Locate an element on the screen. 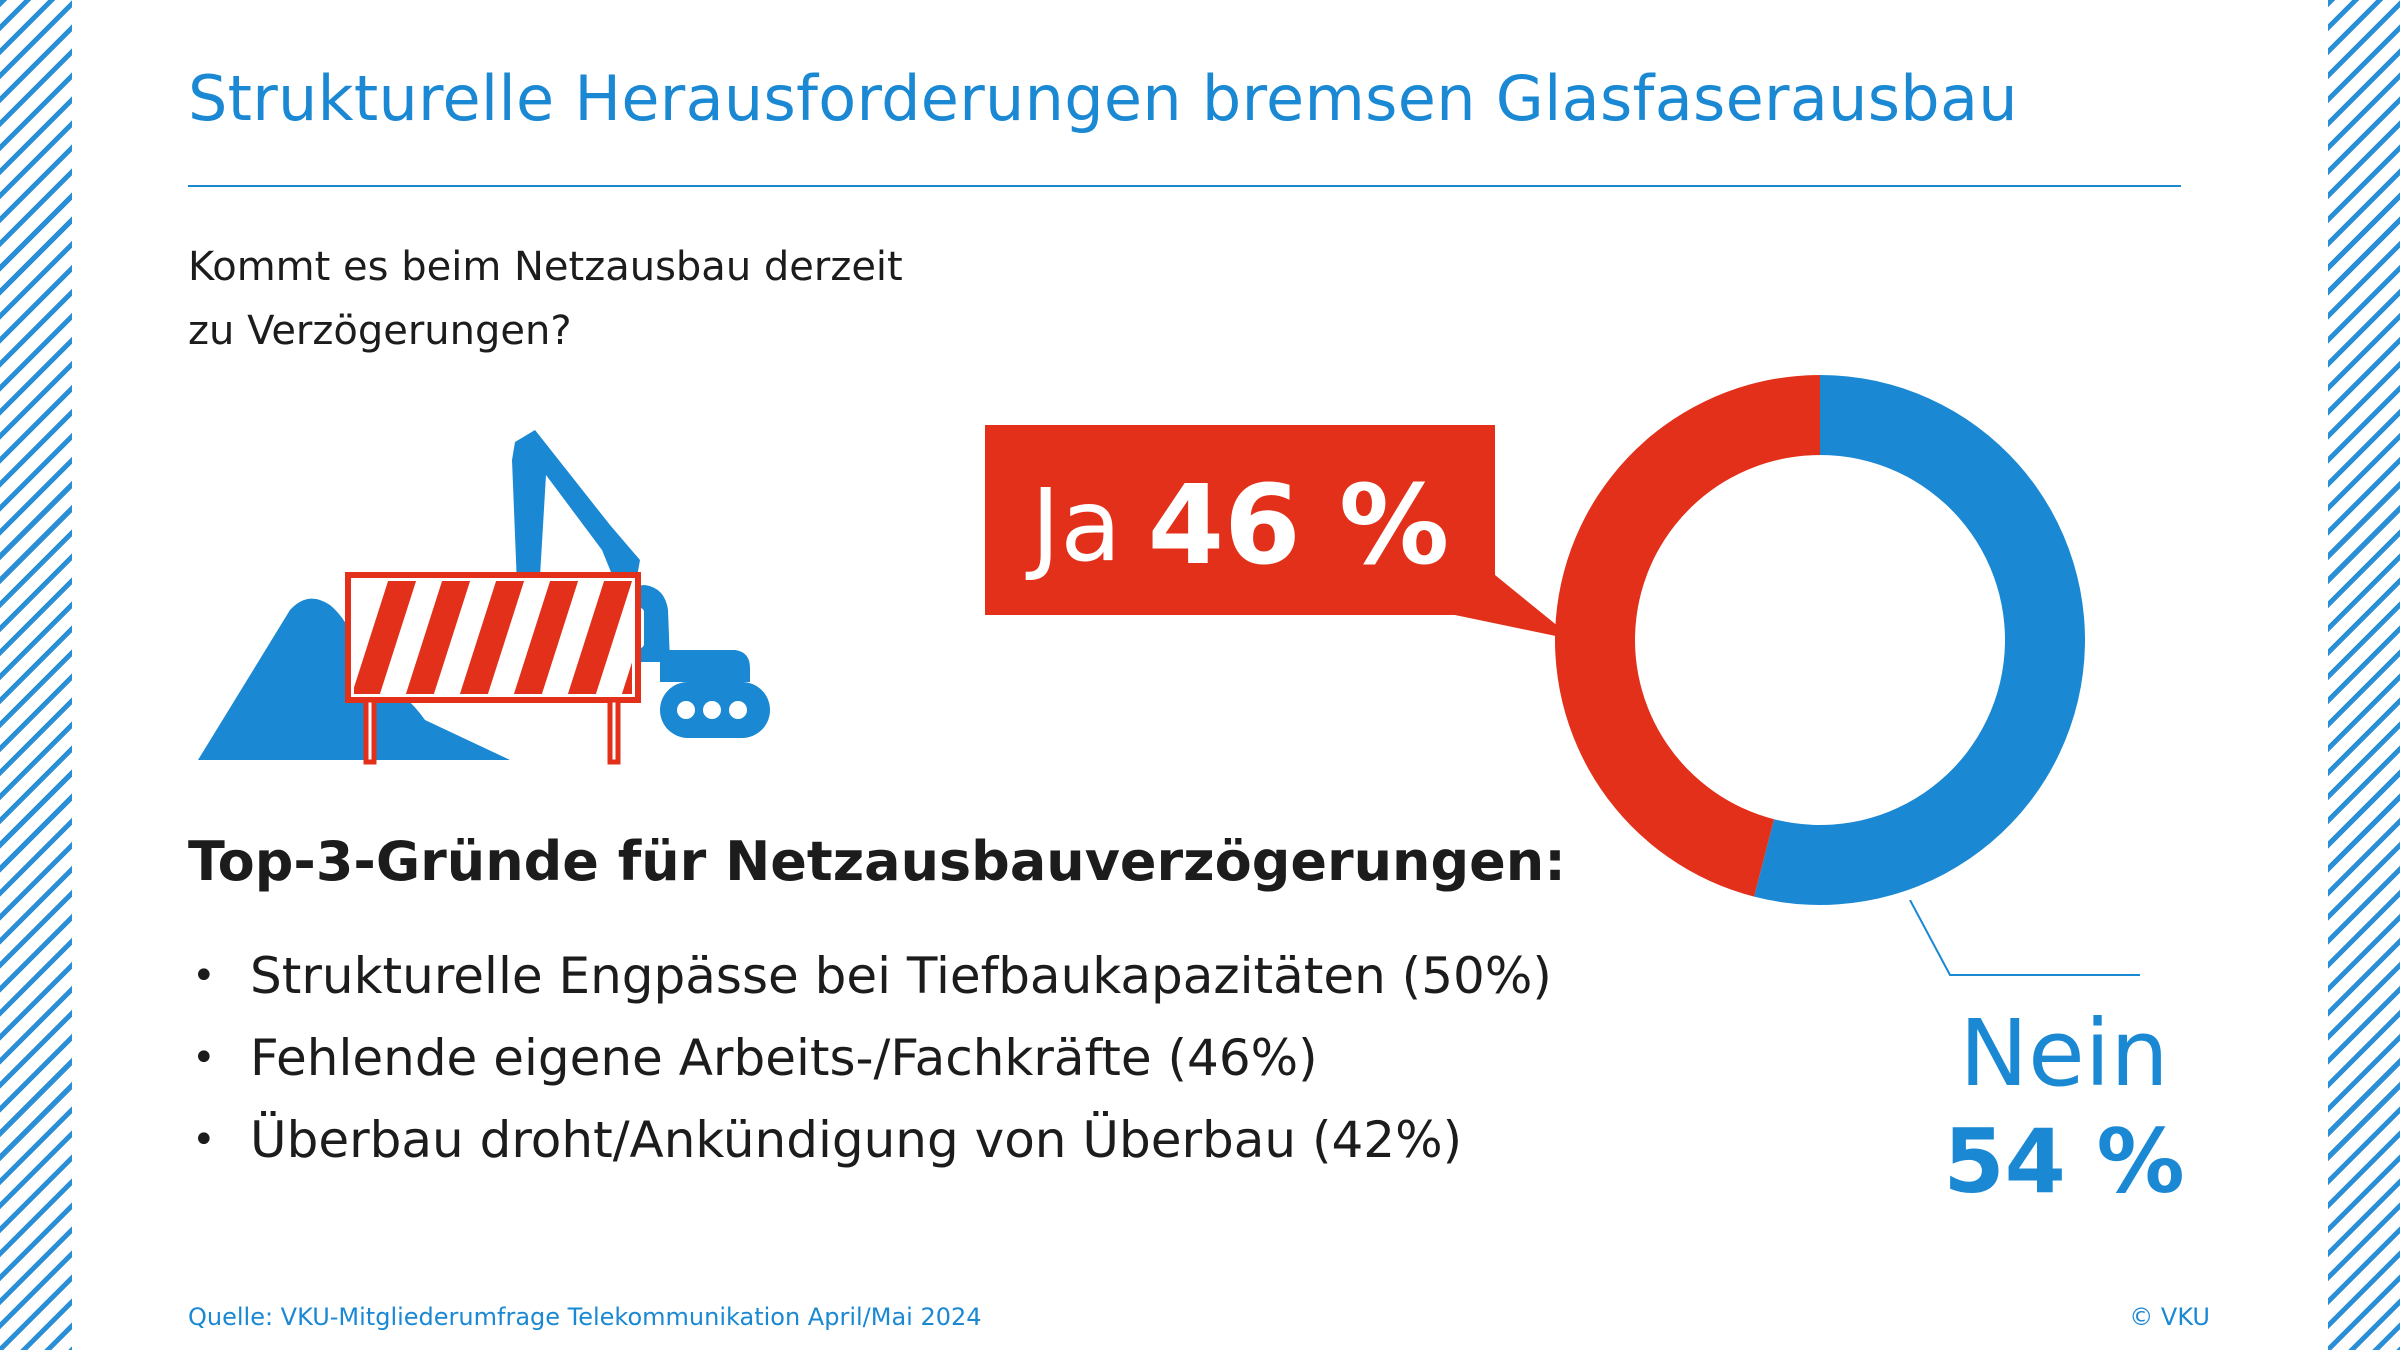 This screenshot has width=2400, height=1350. excavator-icon is located at coordinates (484, 597).